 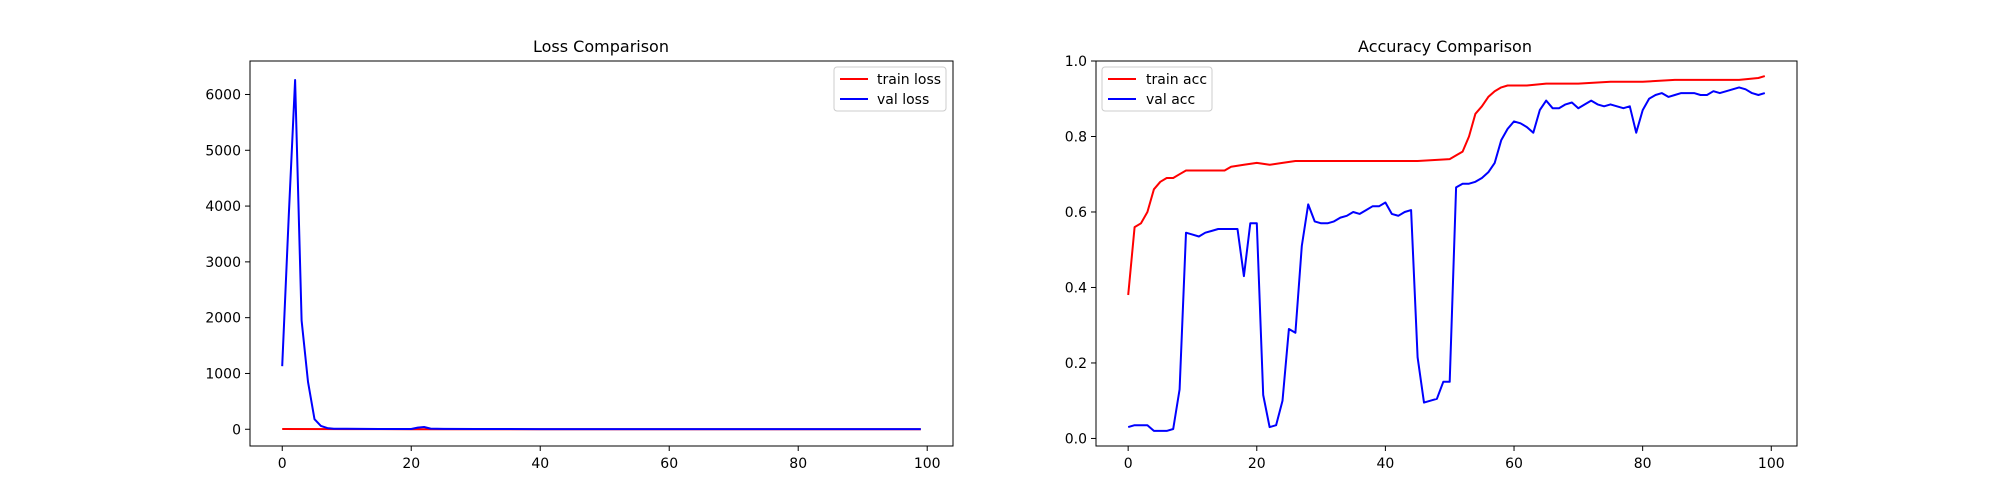 What do you see at coordinates (223, 207) in the screenshot?
I see `loss-ytick-label: 4000` at bounding box center [223, 207].